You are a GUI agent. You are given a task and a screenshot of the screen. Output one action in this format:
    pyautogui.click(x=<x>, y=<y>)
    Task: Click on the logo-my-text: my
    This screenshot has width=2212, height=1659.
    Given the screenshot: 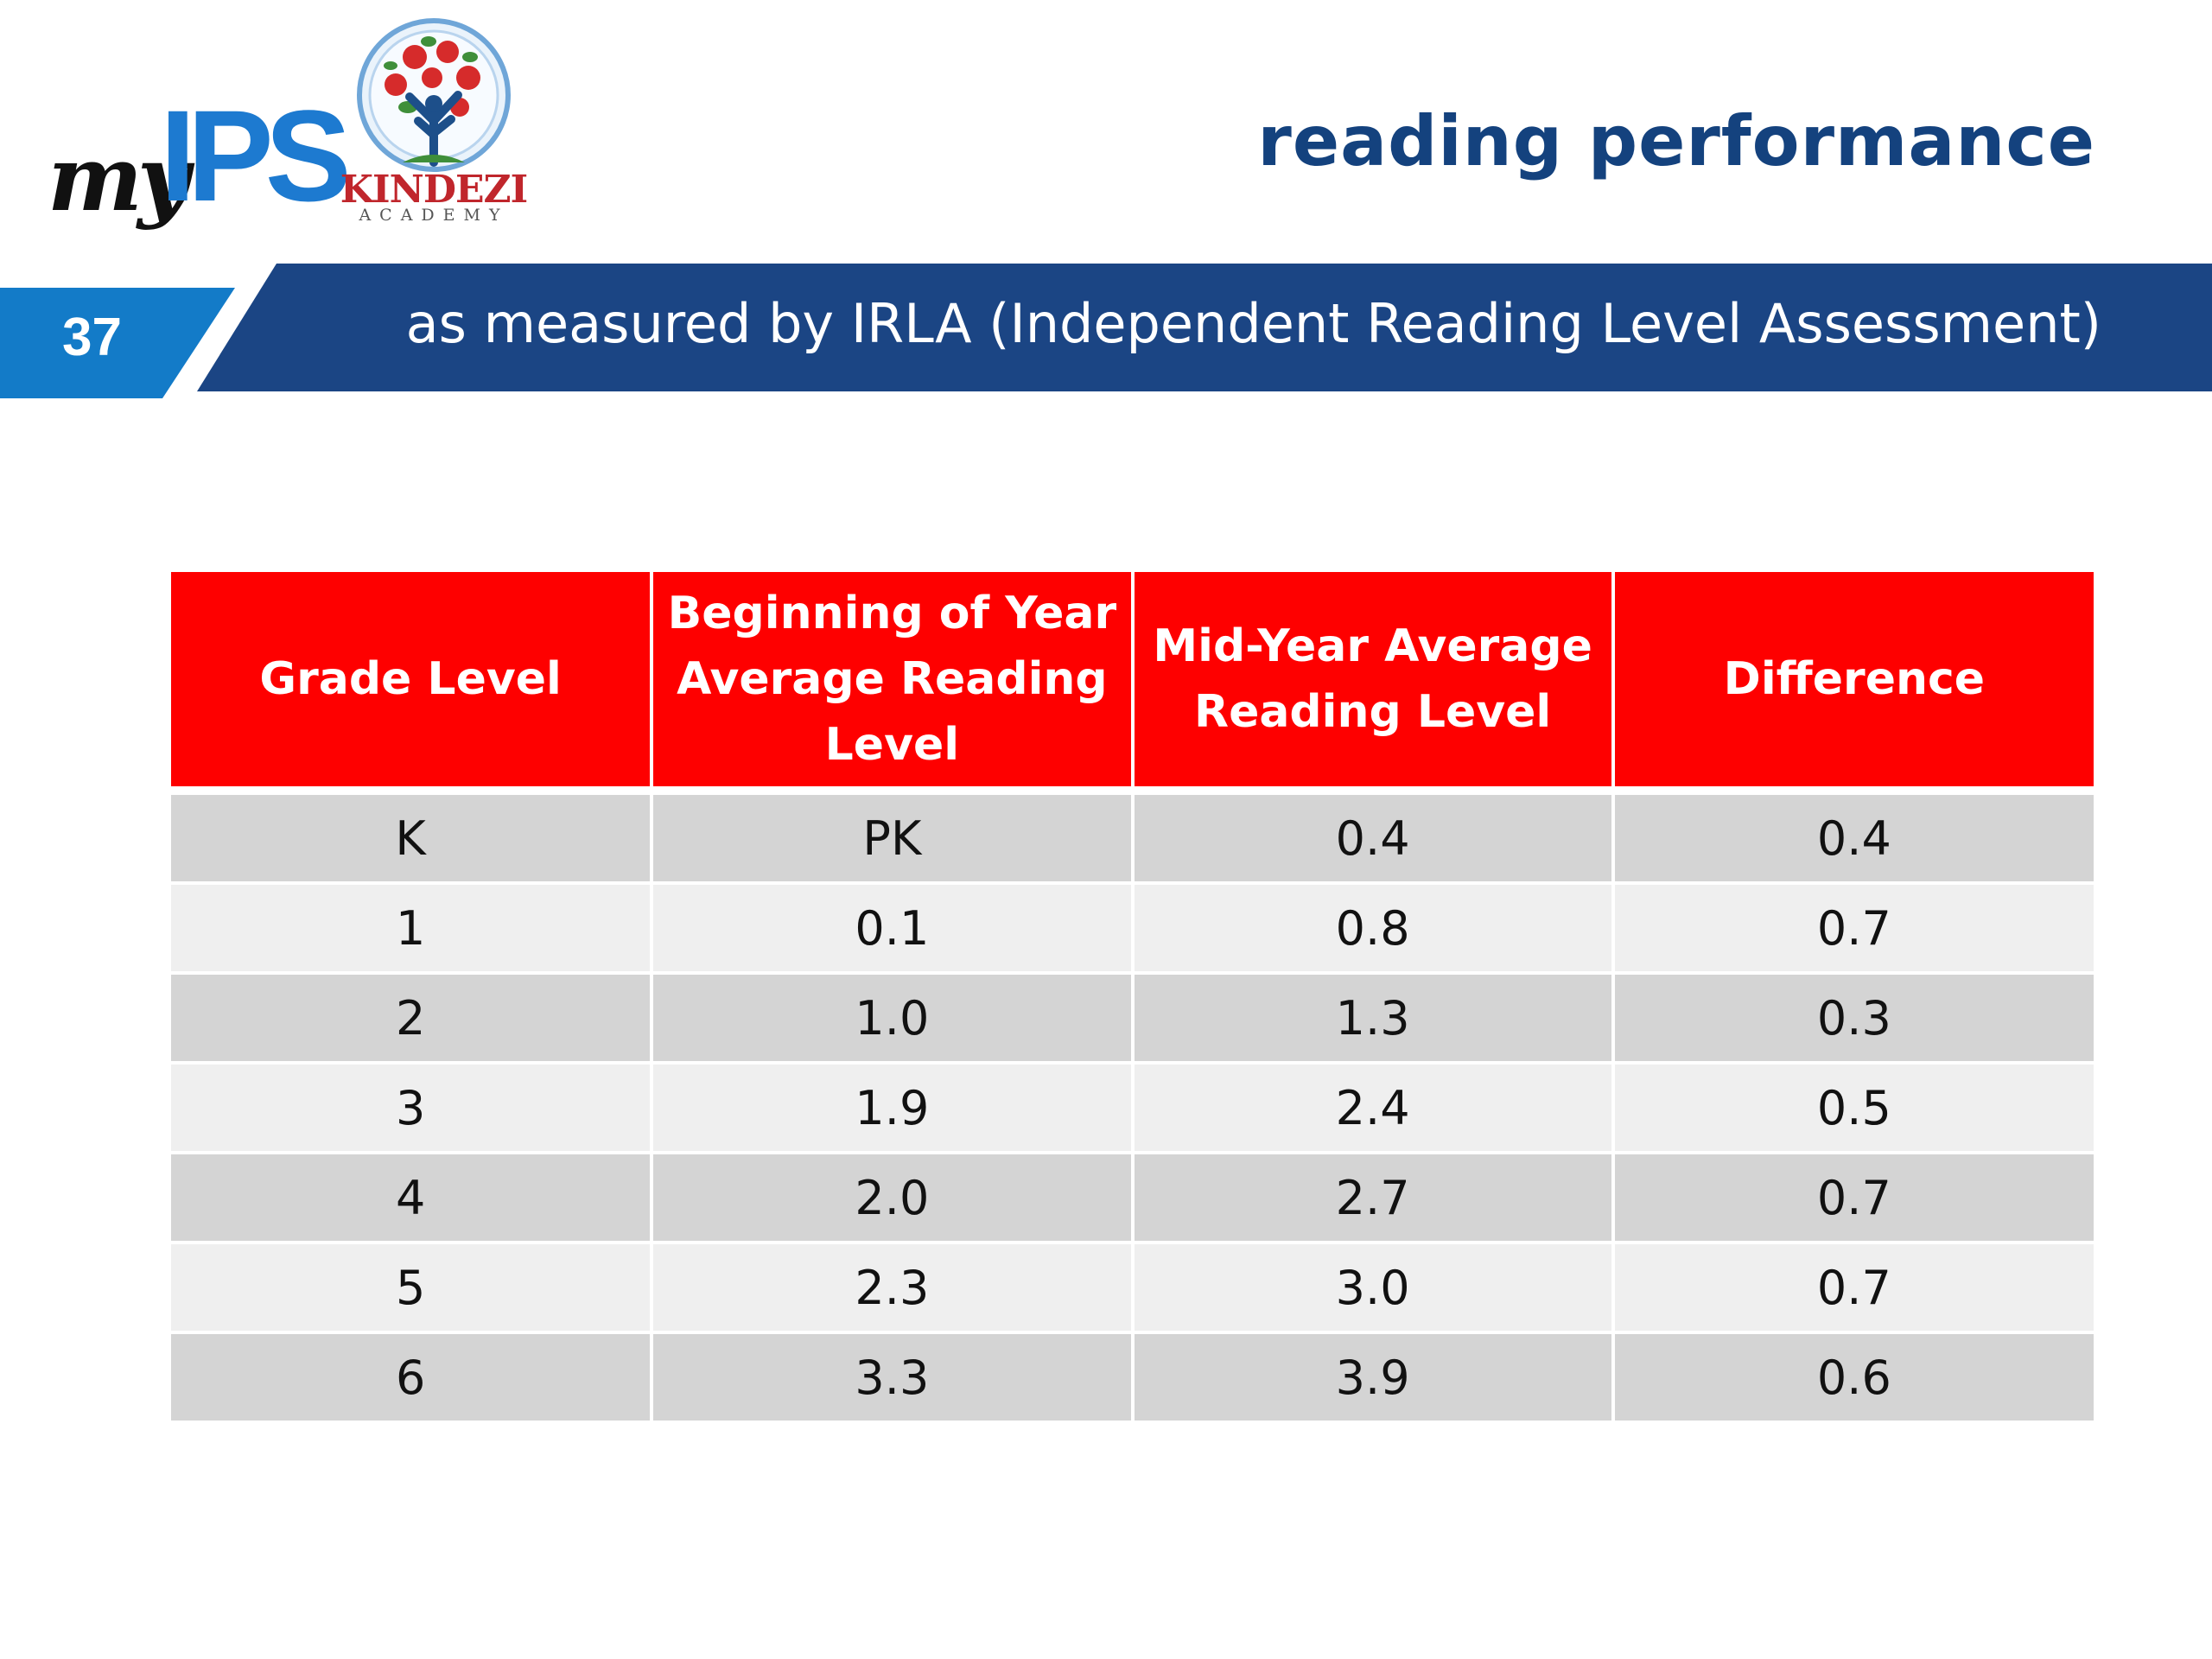 What is the action you would take?
    pyautogui.click(x=119, y=178)
    